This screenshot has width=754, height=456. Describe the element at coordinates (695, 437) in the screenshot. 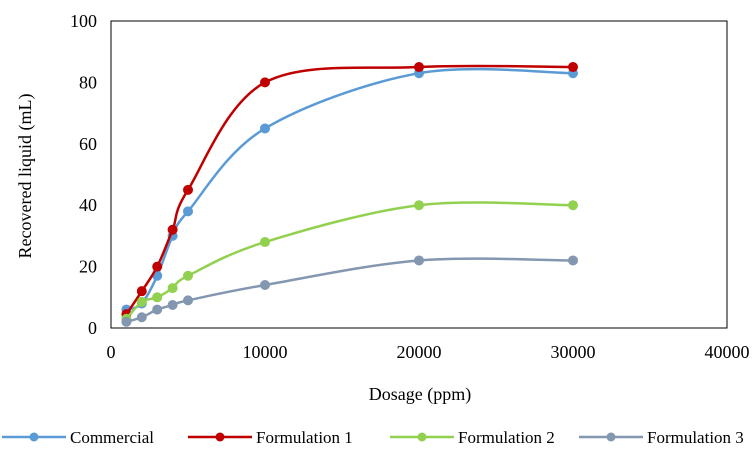

I see `legend-label: Formulation 3` at that location.